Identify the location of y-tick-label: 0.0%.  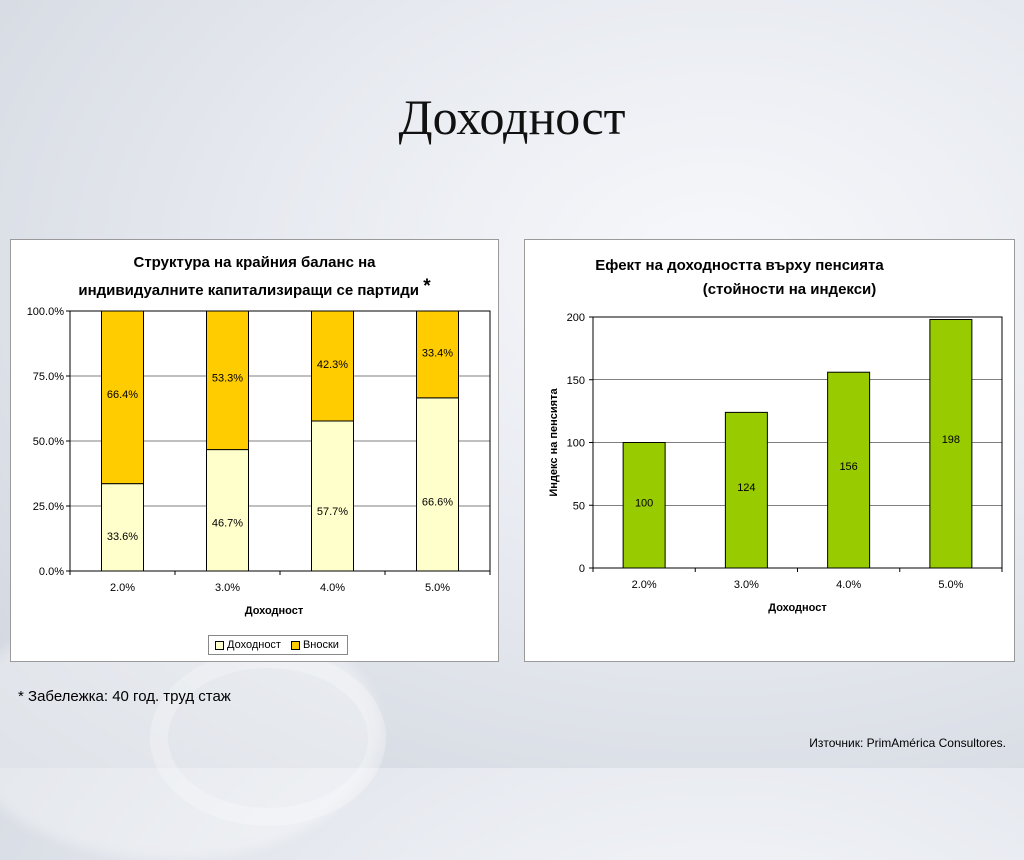
(51, 572).